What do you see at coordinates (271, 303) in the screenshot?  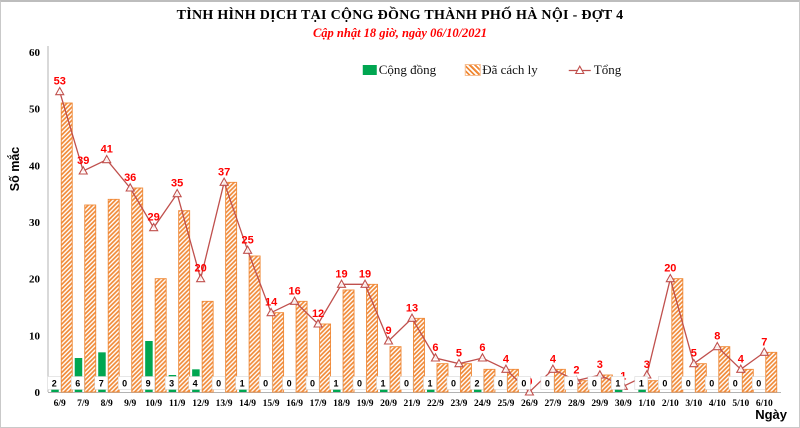 I see `tong-value-label: 14` at bounding box center [271, 303].